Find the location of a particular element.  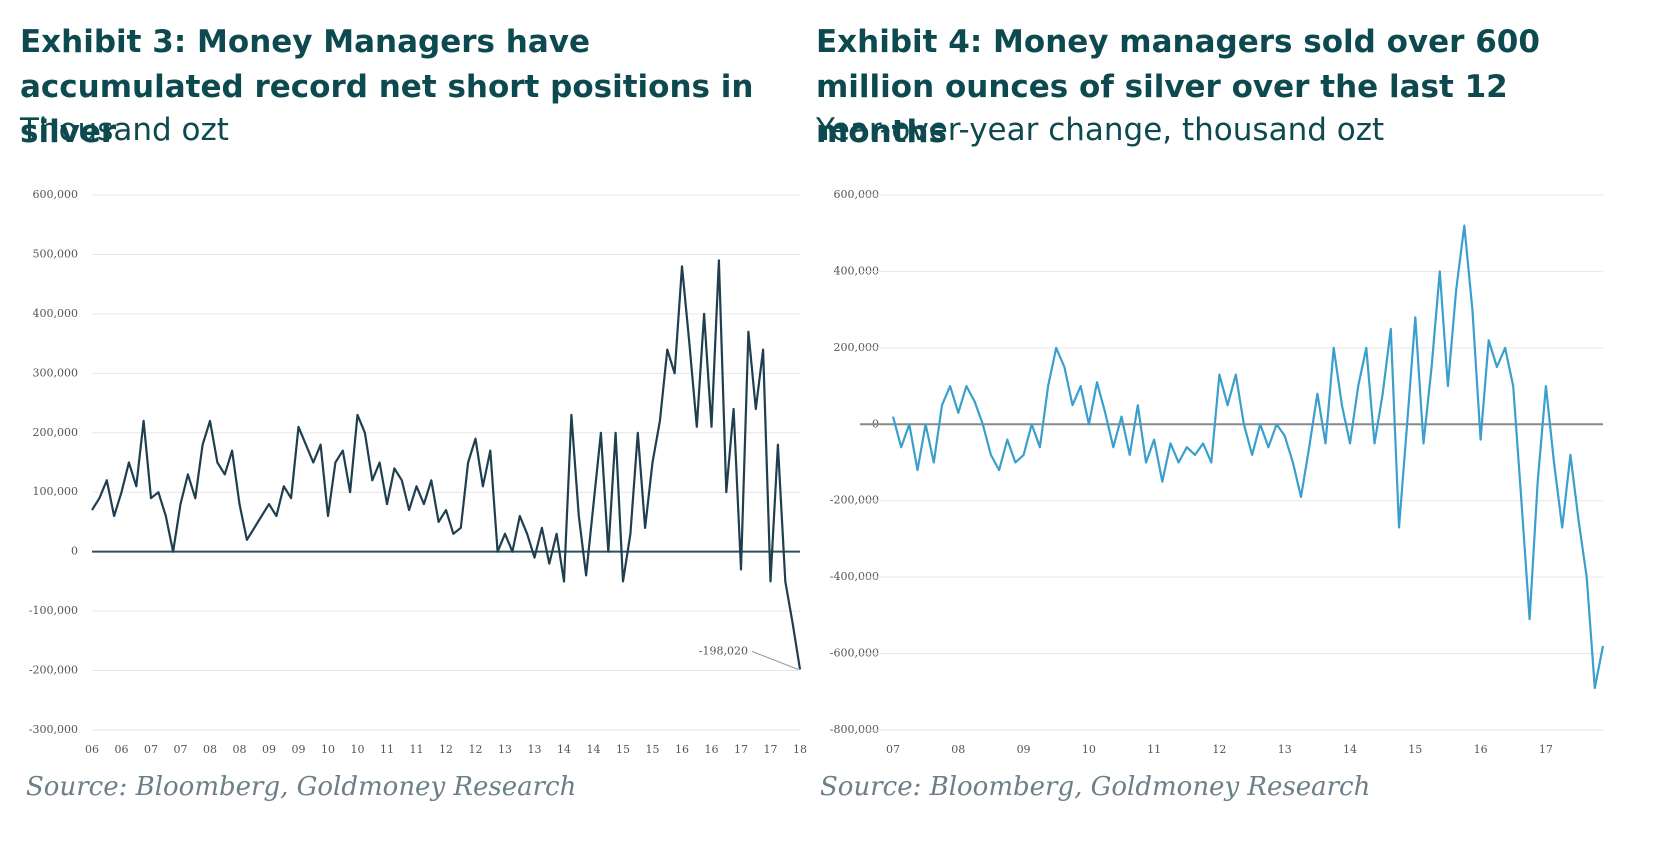

y-tick-label: -800,000 is located at coordinates (854, 729).